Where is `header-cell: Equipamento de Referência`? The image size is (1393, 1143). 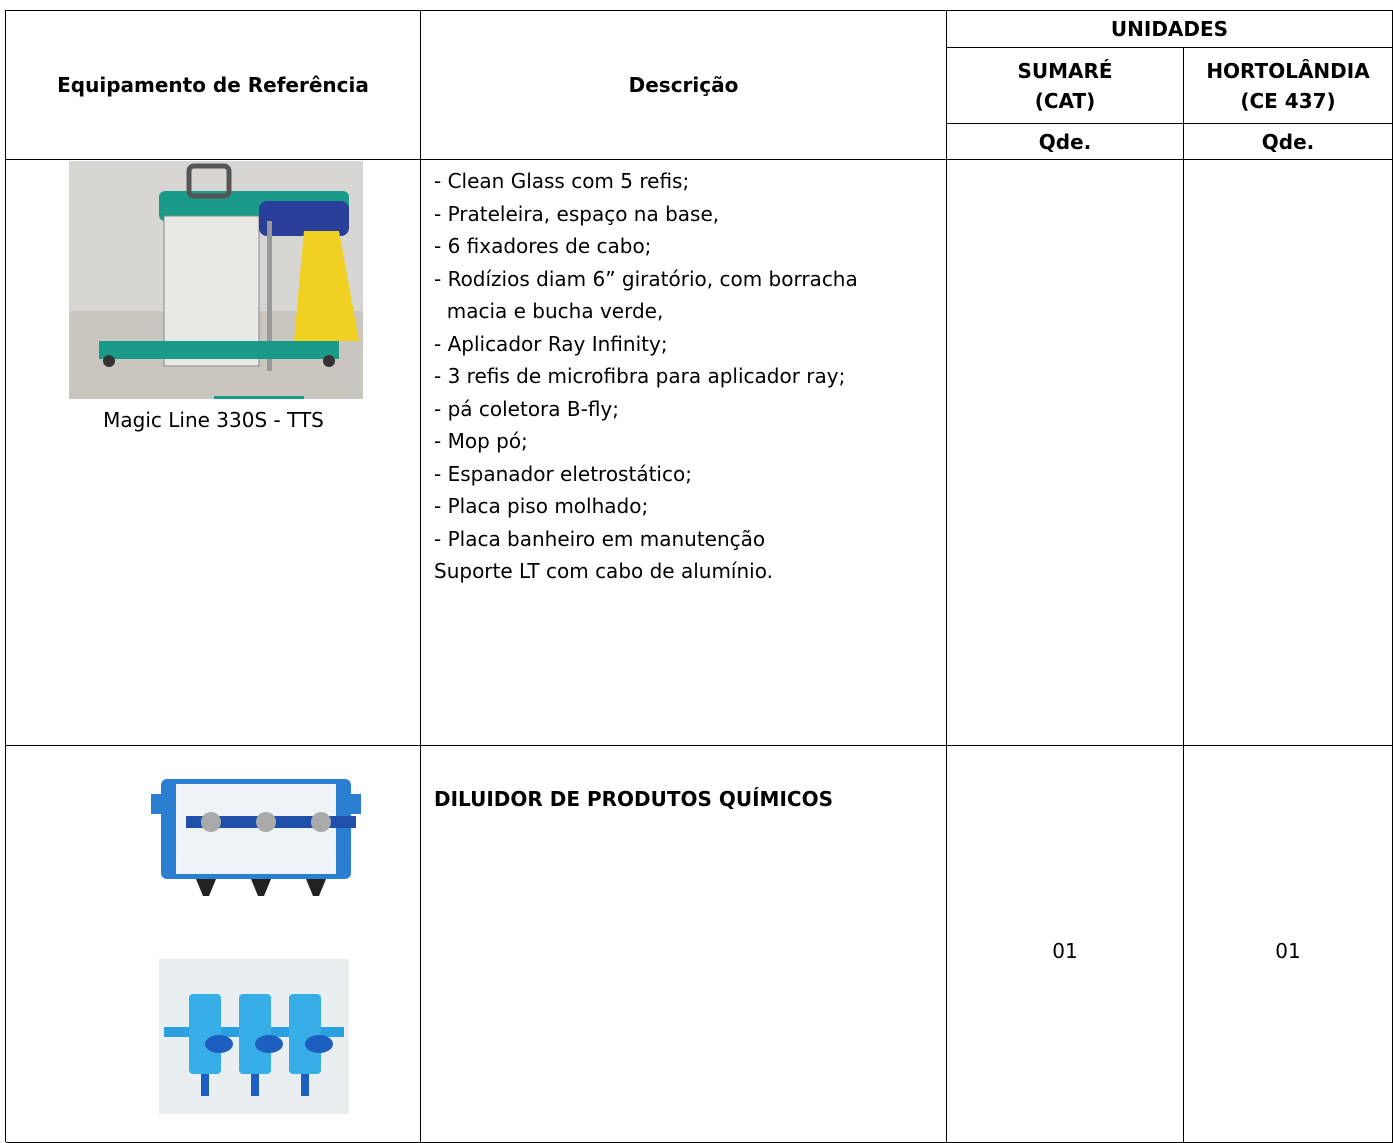
header-cell: Equipamento de Referência is located at coordinates (213, 85).